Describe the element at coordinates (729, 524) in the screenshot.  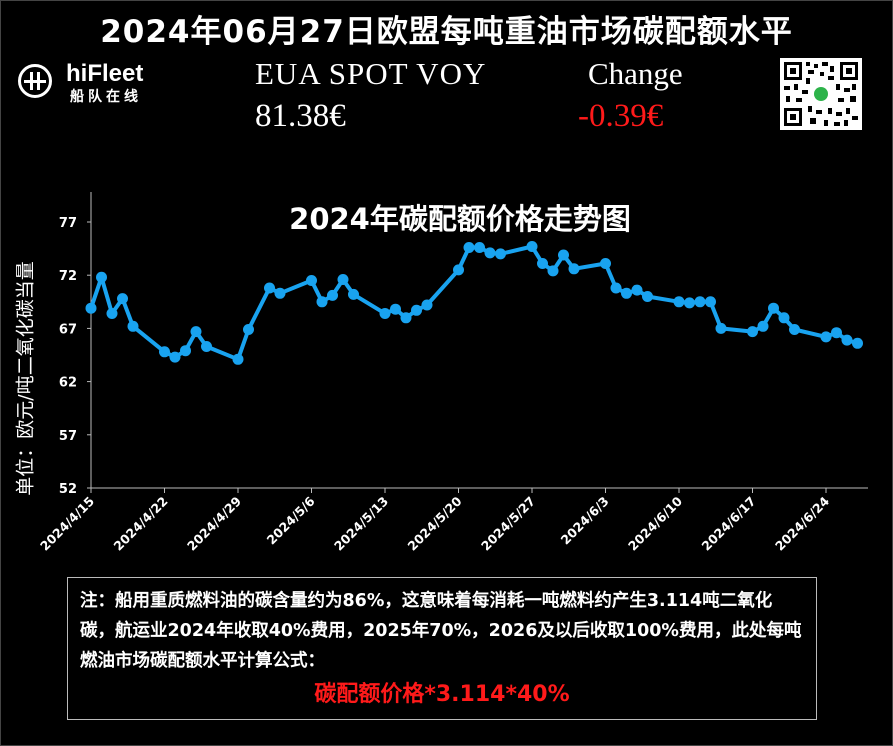
I see `x-tick-label: 2024/6/17` at that location.